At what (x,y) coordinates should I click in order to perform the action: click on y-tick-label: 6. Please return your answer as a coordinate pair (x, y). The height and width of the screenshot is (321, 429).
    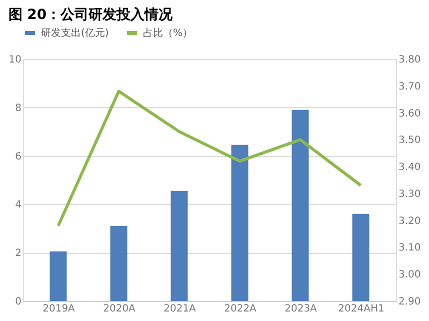
    Looking at the image, I should click on (18, 156).